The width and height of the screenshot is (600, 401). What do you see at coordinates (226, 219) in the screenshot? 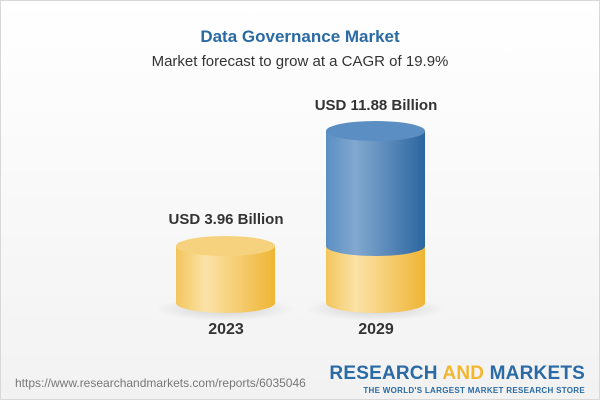
I see `bar-label-2023: USD 3.96 Billion` at bounding box center [226, 219].